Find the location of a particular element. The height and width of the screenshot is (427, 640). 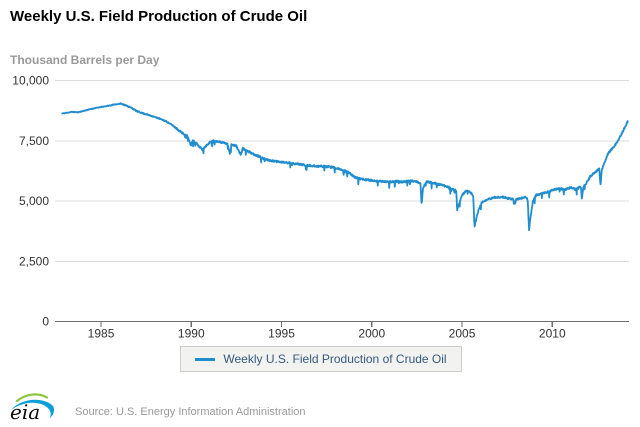

y-tick-label: 10,000 is located at coordinates (30, 81).